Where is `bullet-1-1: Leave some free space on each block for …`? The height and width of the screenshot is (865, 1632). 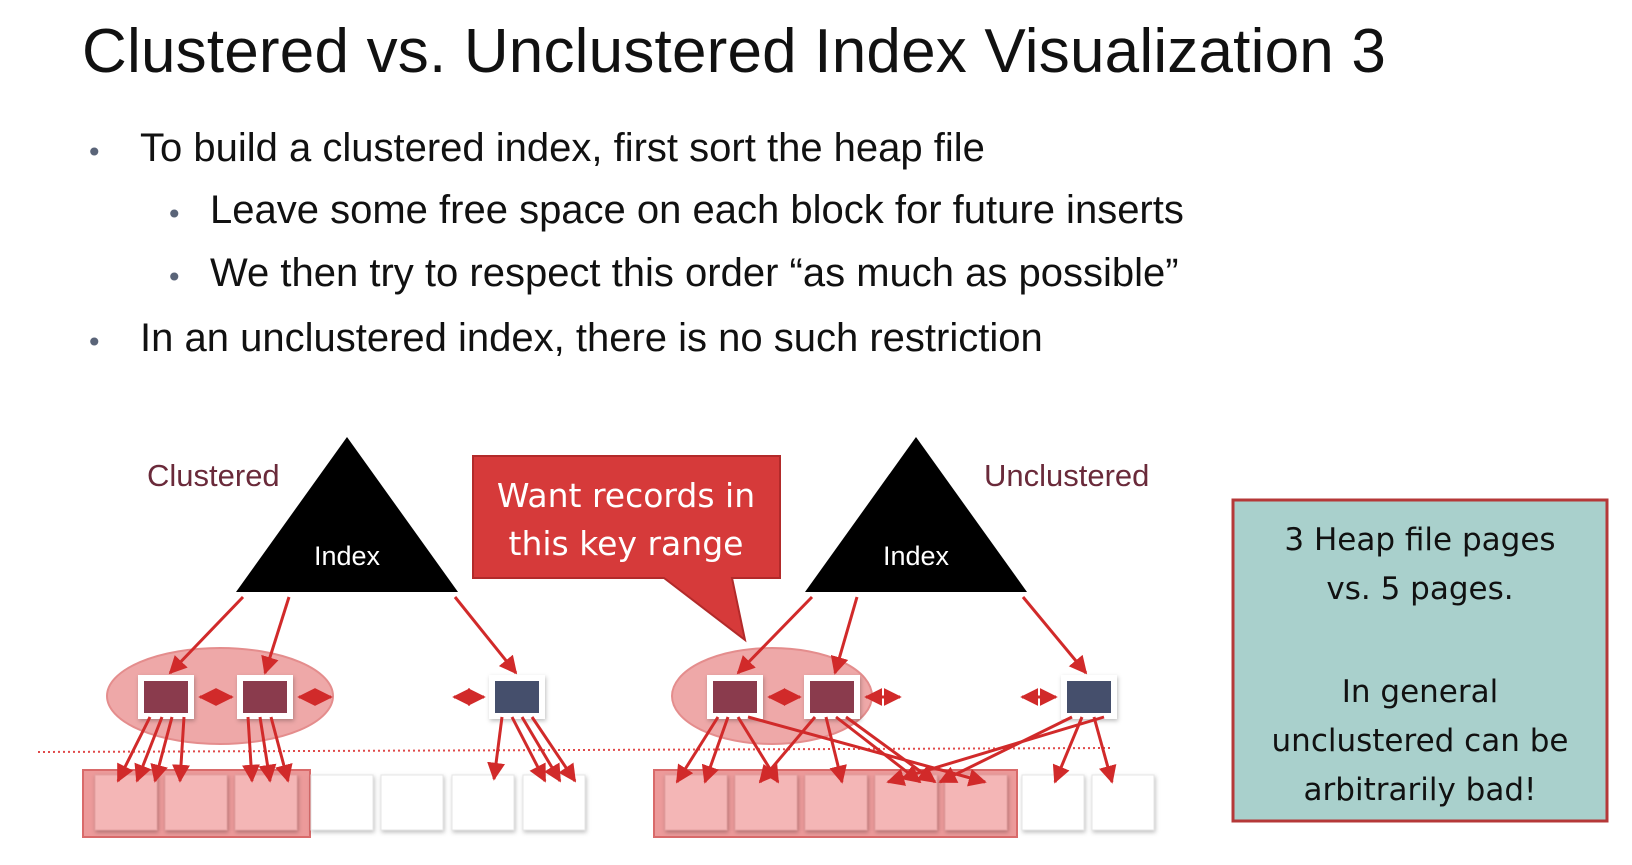 bullet-1-1: Leave some free space on each block for … is located at coordinates (697, 210).